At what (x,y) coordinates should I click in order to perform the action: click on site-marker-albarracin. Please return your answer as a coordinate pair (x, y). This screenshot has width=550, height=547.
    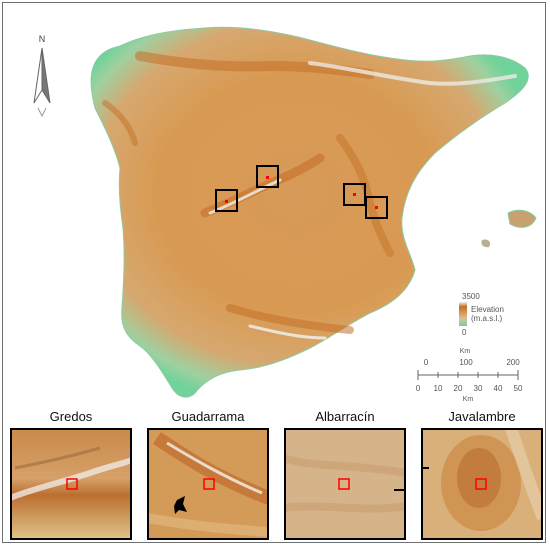
    Looking at the image, I should click on (354, 194).